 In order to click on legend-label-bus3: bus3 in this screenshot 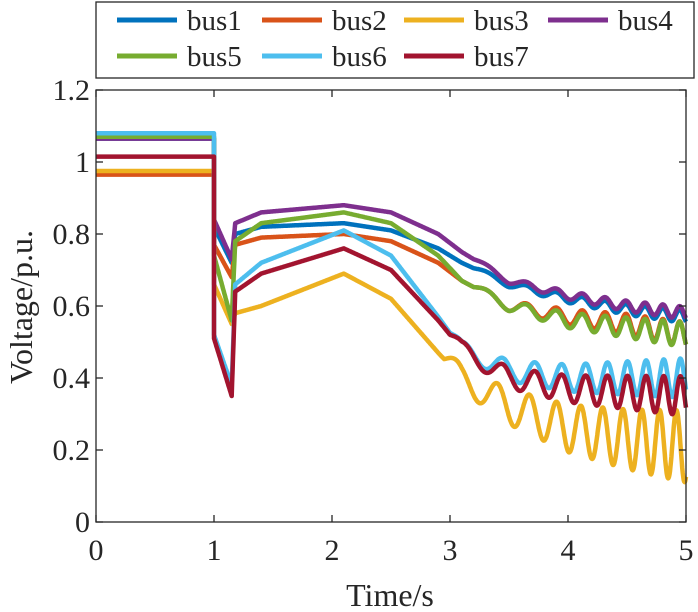, I will do `click(501, 21)`.